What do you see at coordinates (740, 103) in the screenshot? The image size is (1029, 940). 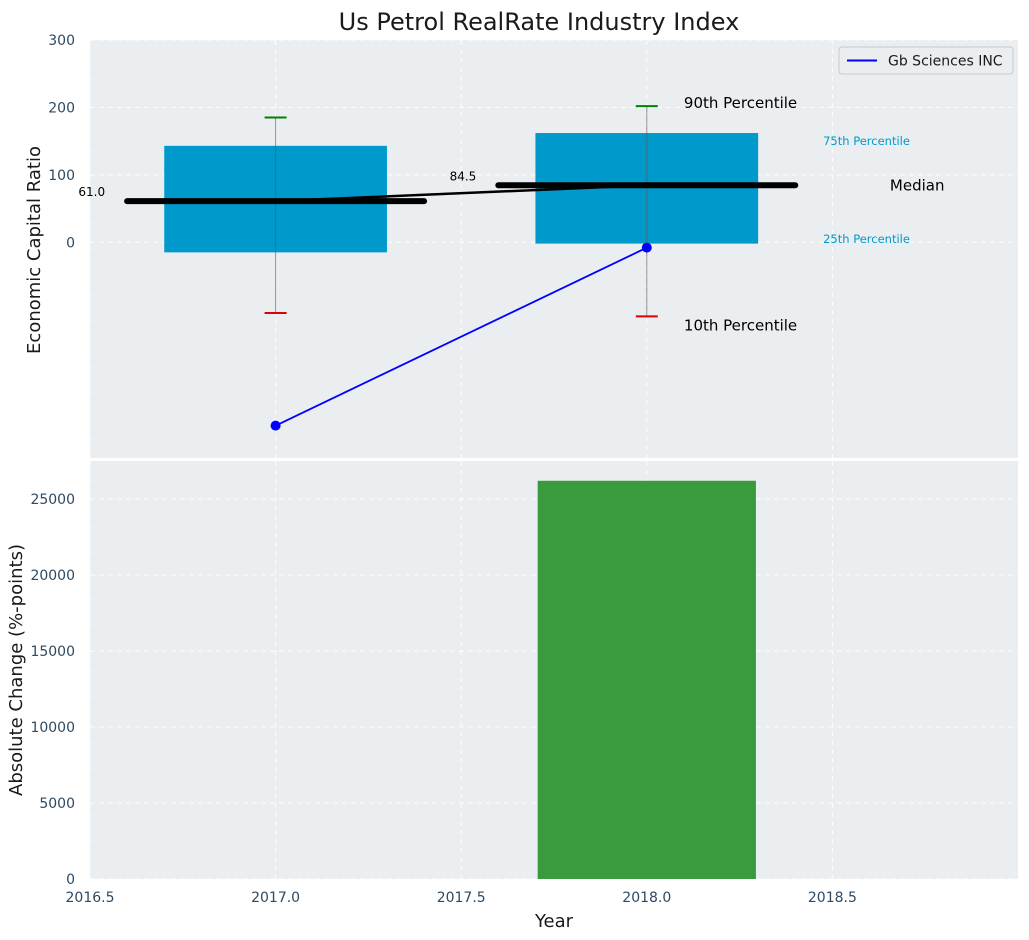 I see `p90-annotation: 90th Percentile` at bounding box center [740, 103].